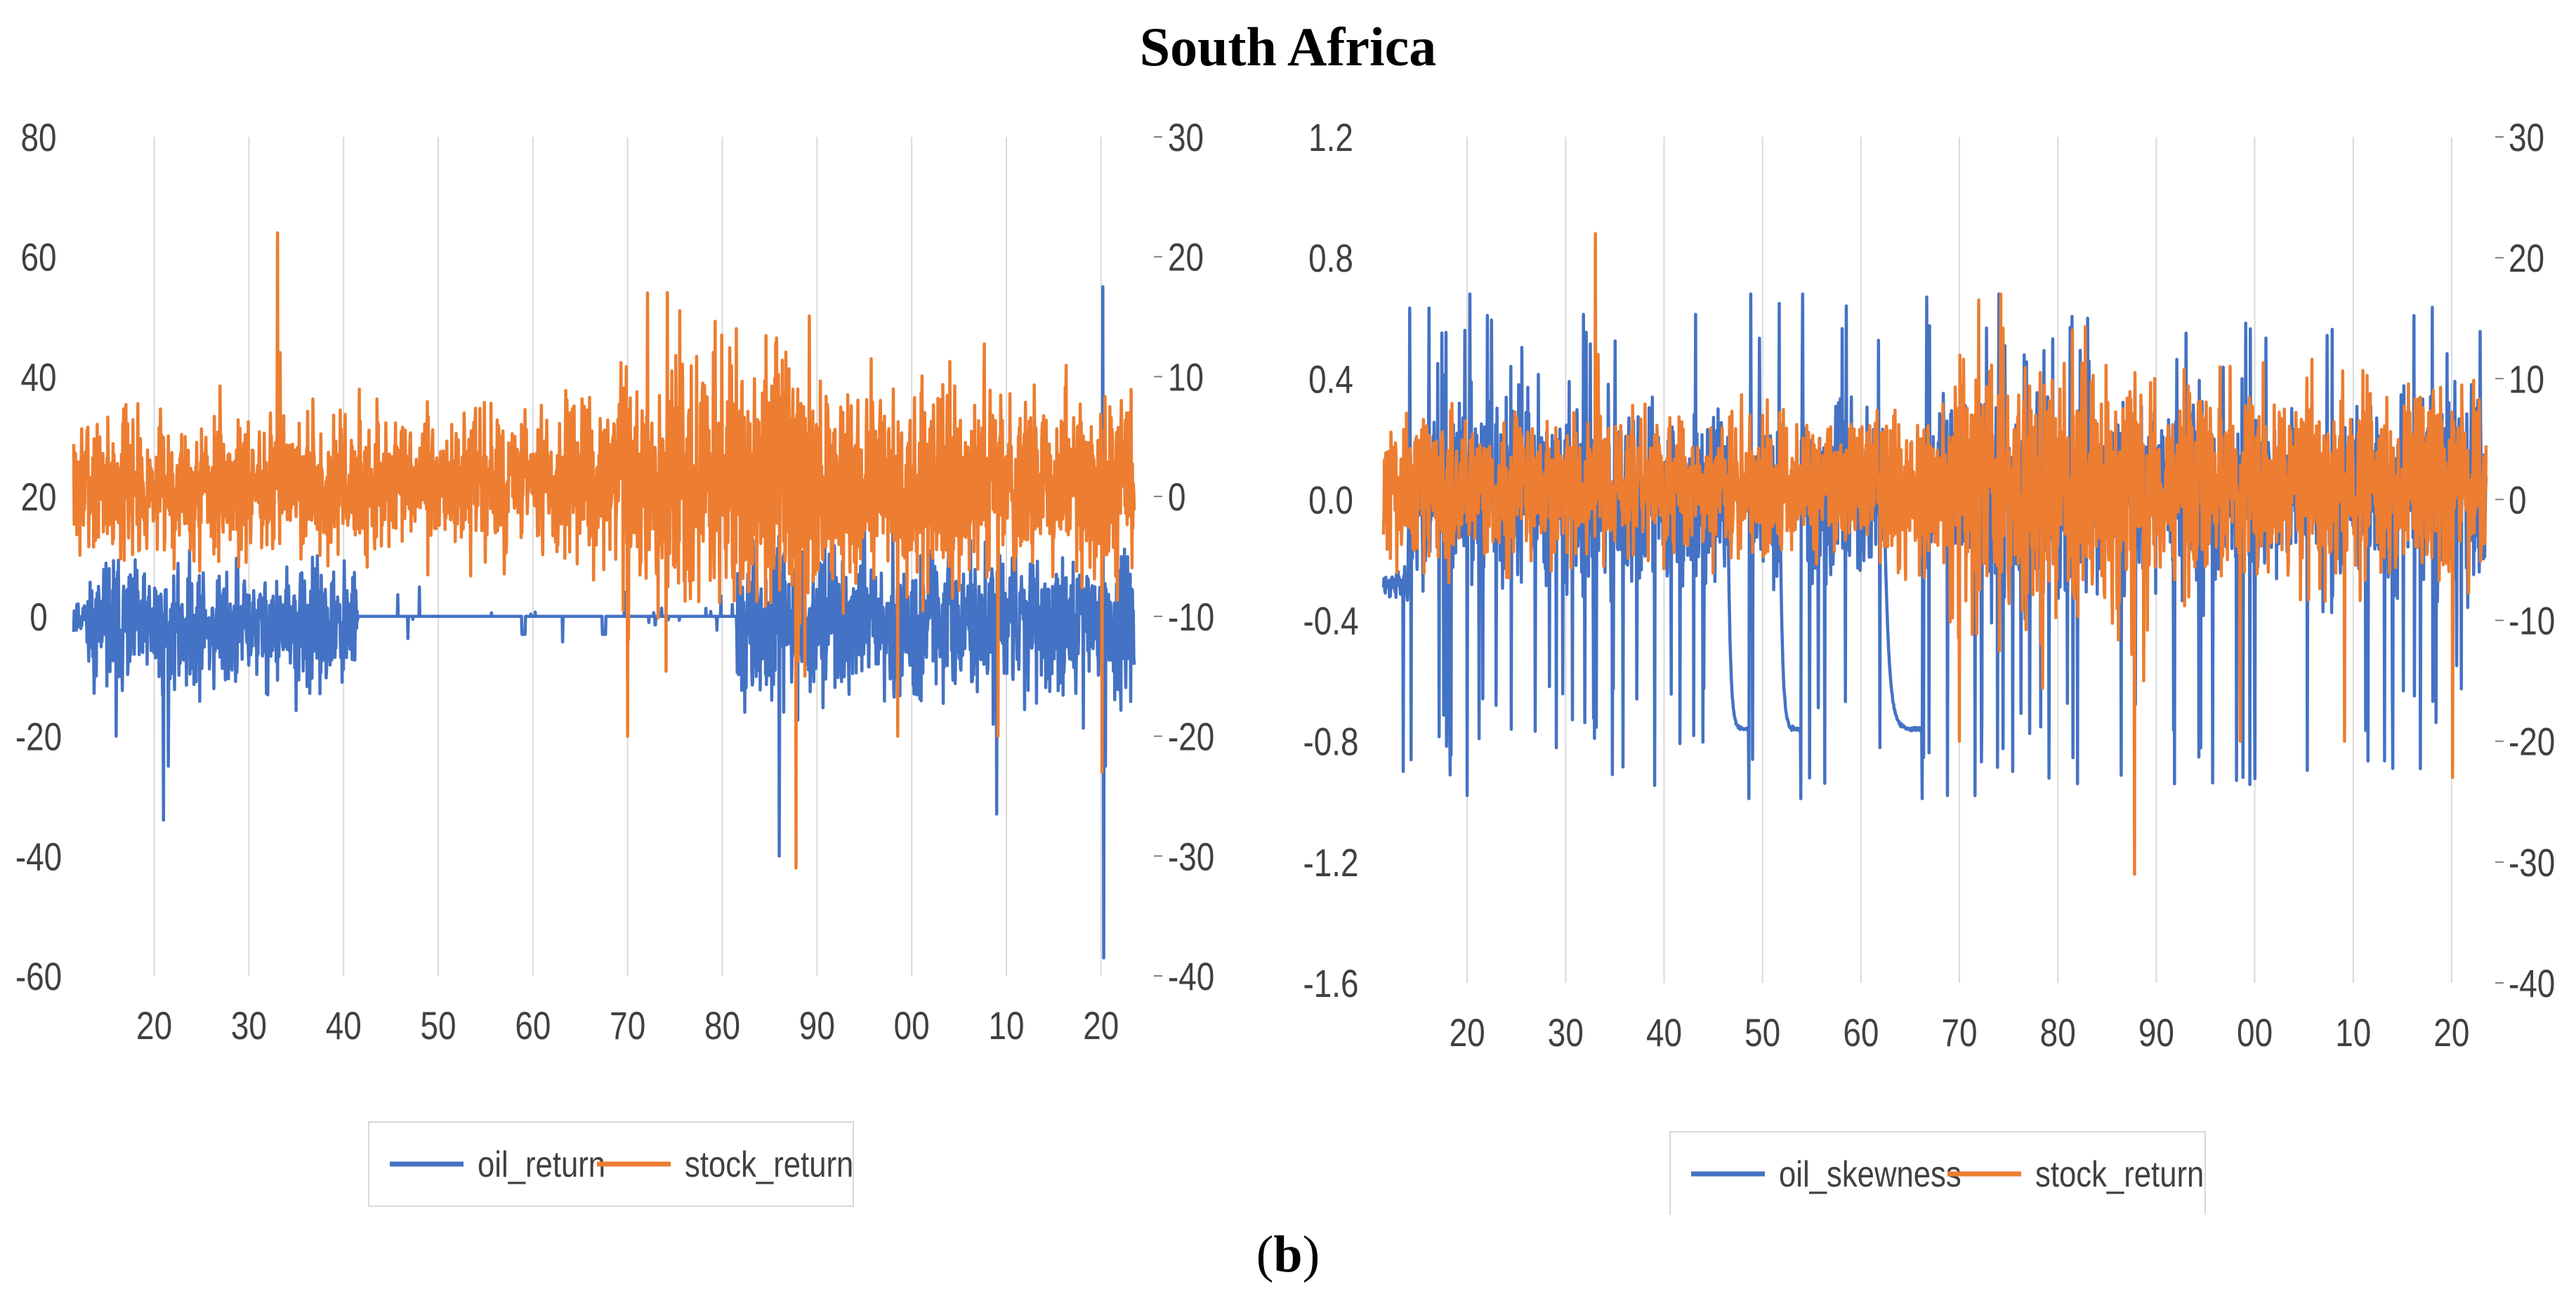  I want to click on legend: oil_skewness stock_return, so click(1937, 1173).